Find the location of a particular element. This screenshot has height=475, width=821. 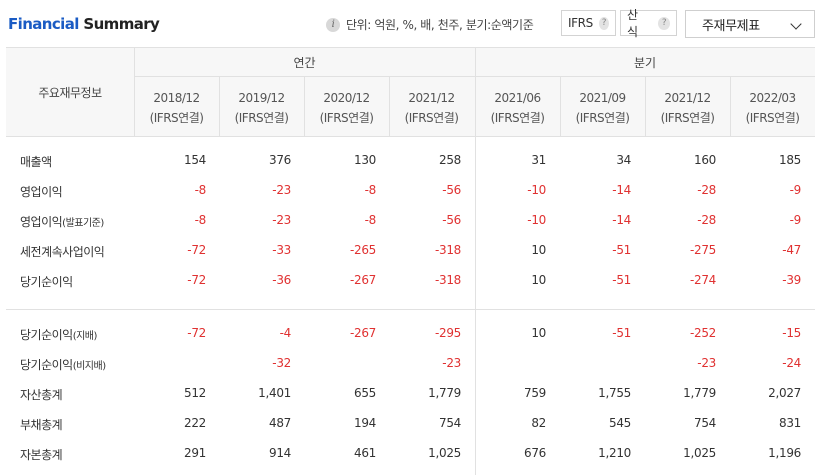

table-cell: -10 is located at coordinates (536, 220).